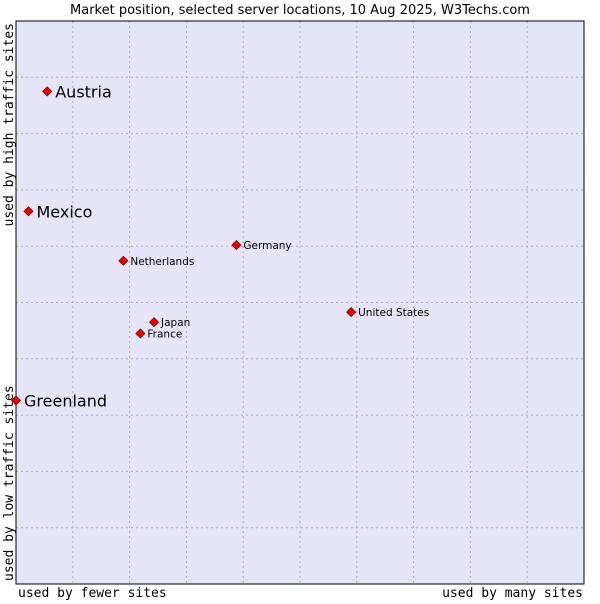 This screenshot has height=604, width=600. I want to click on marker-japan, so click(154, 322).